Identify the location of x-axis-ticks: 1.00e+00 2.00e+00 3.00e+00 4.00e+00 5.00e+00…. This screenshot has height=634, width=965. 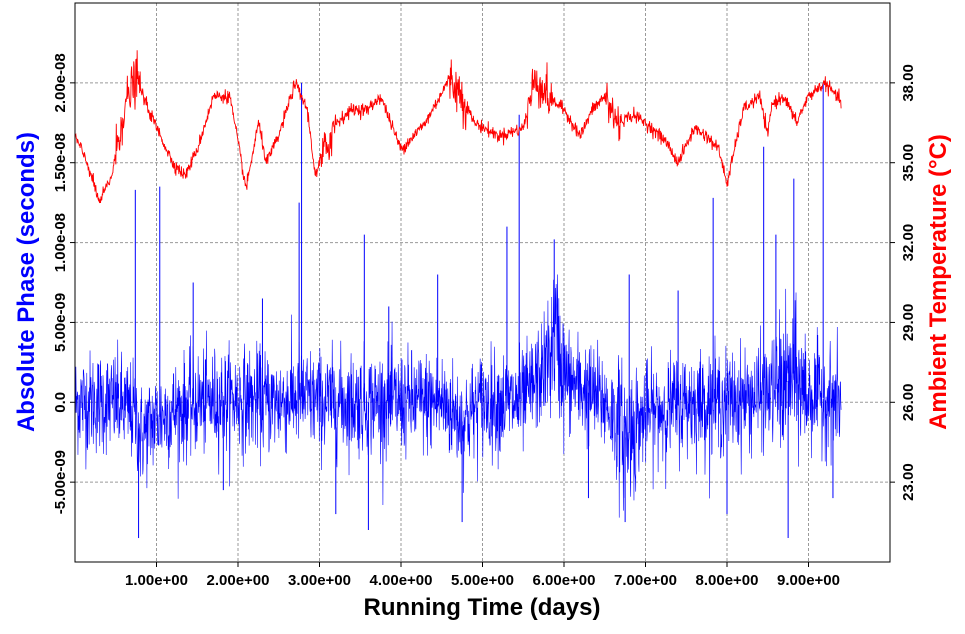
(482, 575).